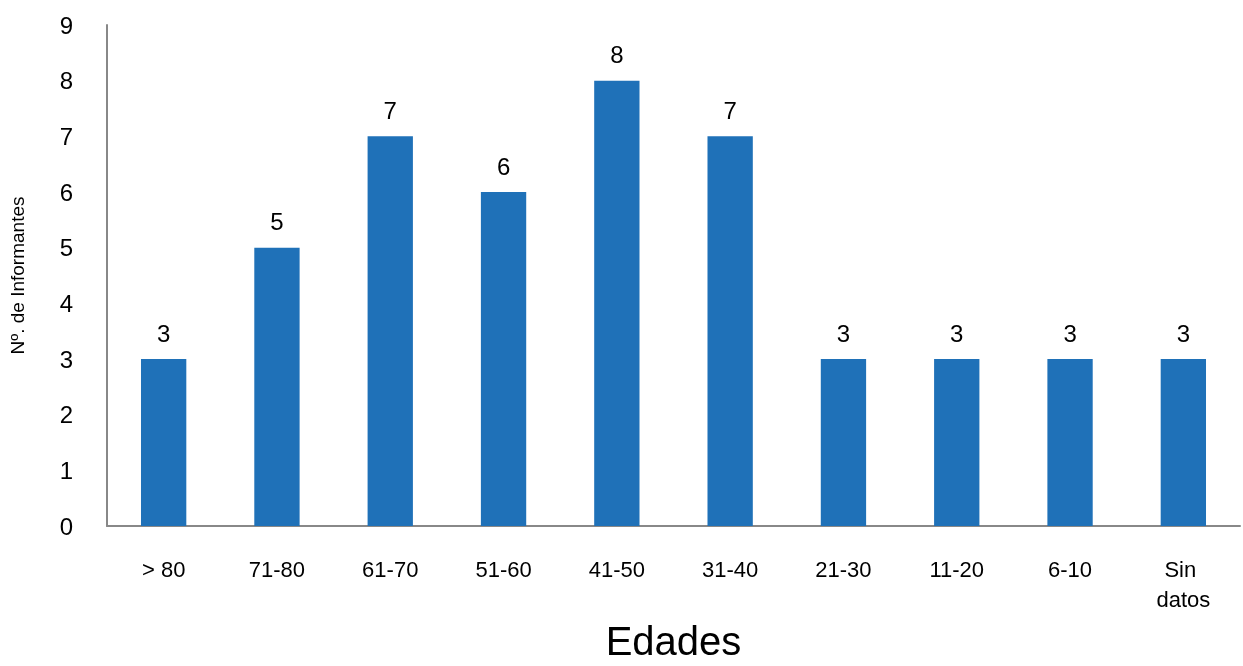 Image resolution: width=1243 pixels, height=666 pixels. I want to click on y-tick-label: 2, so click(66, 415).